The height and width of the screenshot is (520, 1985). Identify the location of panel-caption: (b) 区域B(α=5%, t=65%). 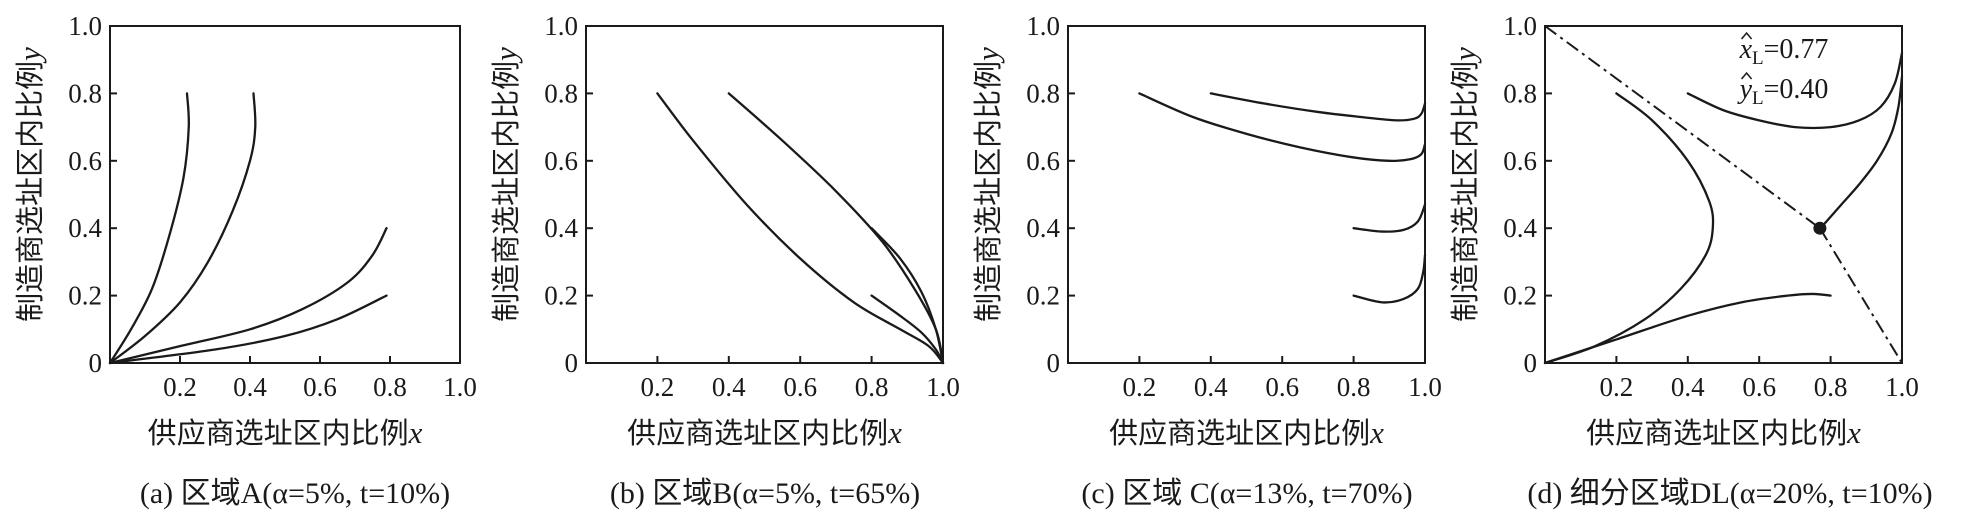
(765, 493).